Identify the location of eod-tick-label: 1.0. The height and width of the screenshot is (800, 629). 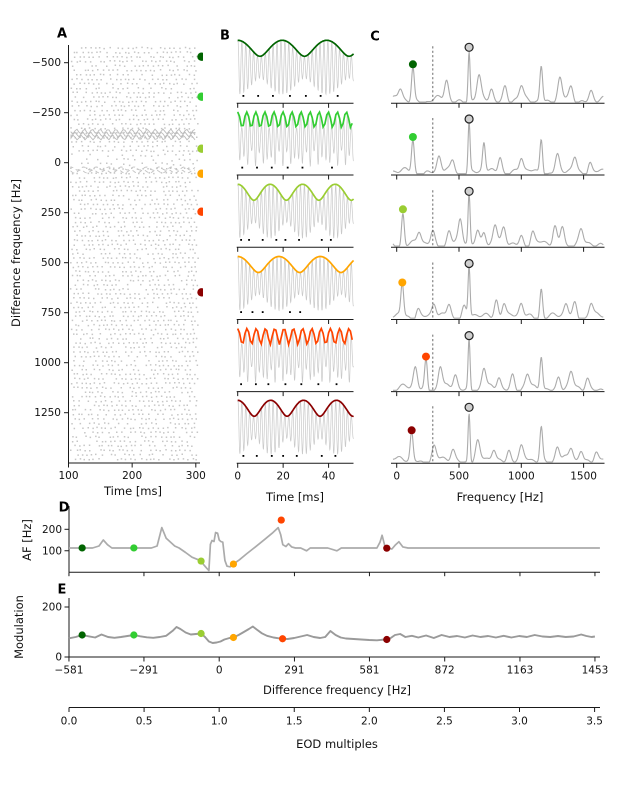
(219, 722).